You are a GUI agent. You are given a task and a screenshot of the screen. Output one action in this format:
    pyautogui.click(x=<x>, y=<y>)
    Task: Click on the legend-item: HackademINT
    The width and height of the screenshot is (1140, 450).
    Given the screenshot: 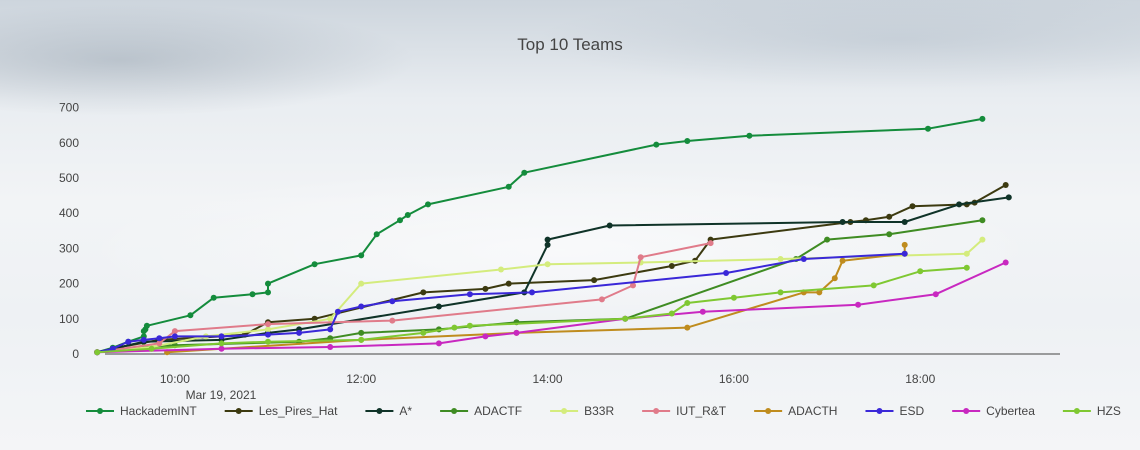 What is the action you would take?
    pyautogui.click(x=141, y=411)
    